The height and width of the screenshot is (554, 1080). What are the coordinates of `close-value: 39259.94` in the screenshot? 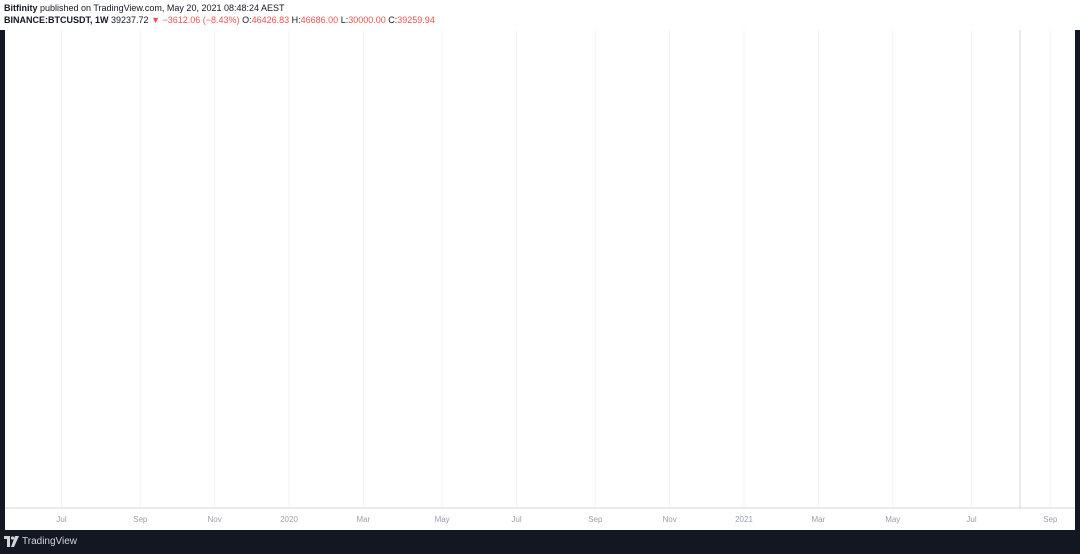 It's located at (416, 20).